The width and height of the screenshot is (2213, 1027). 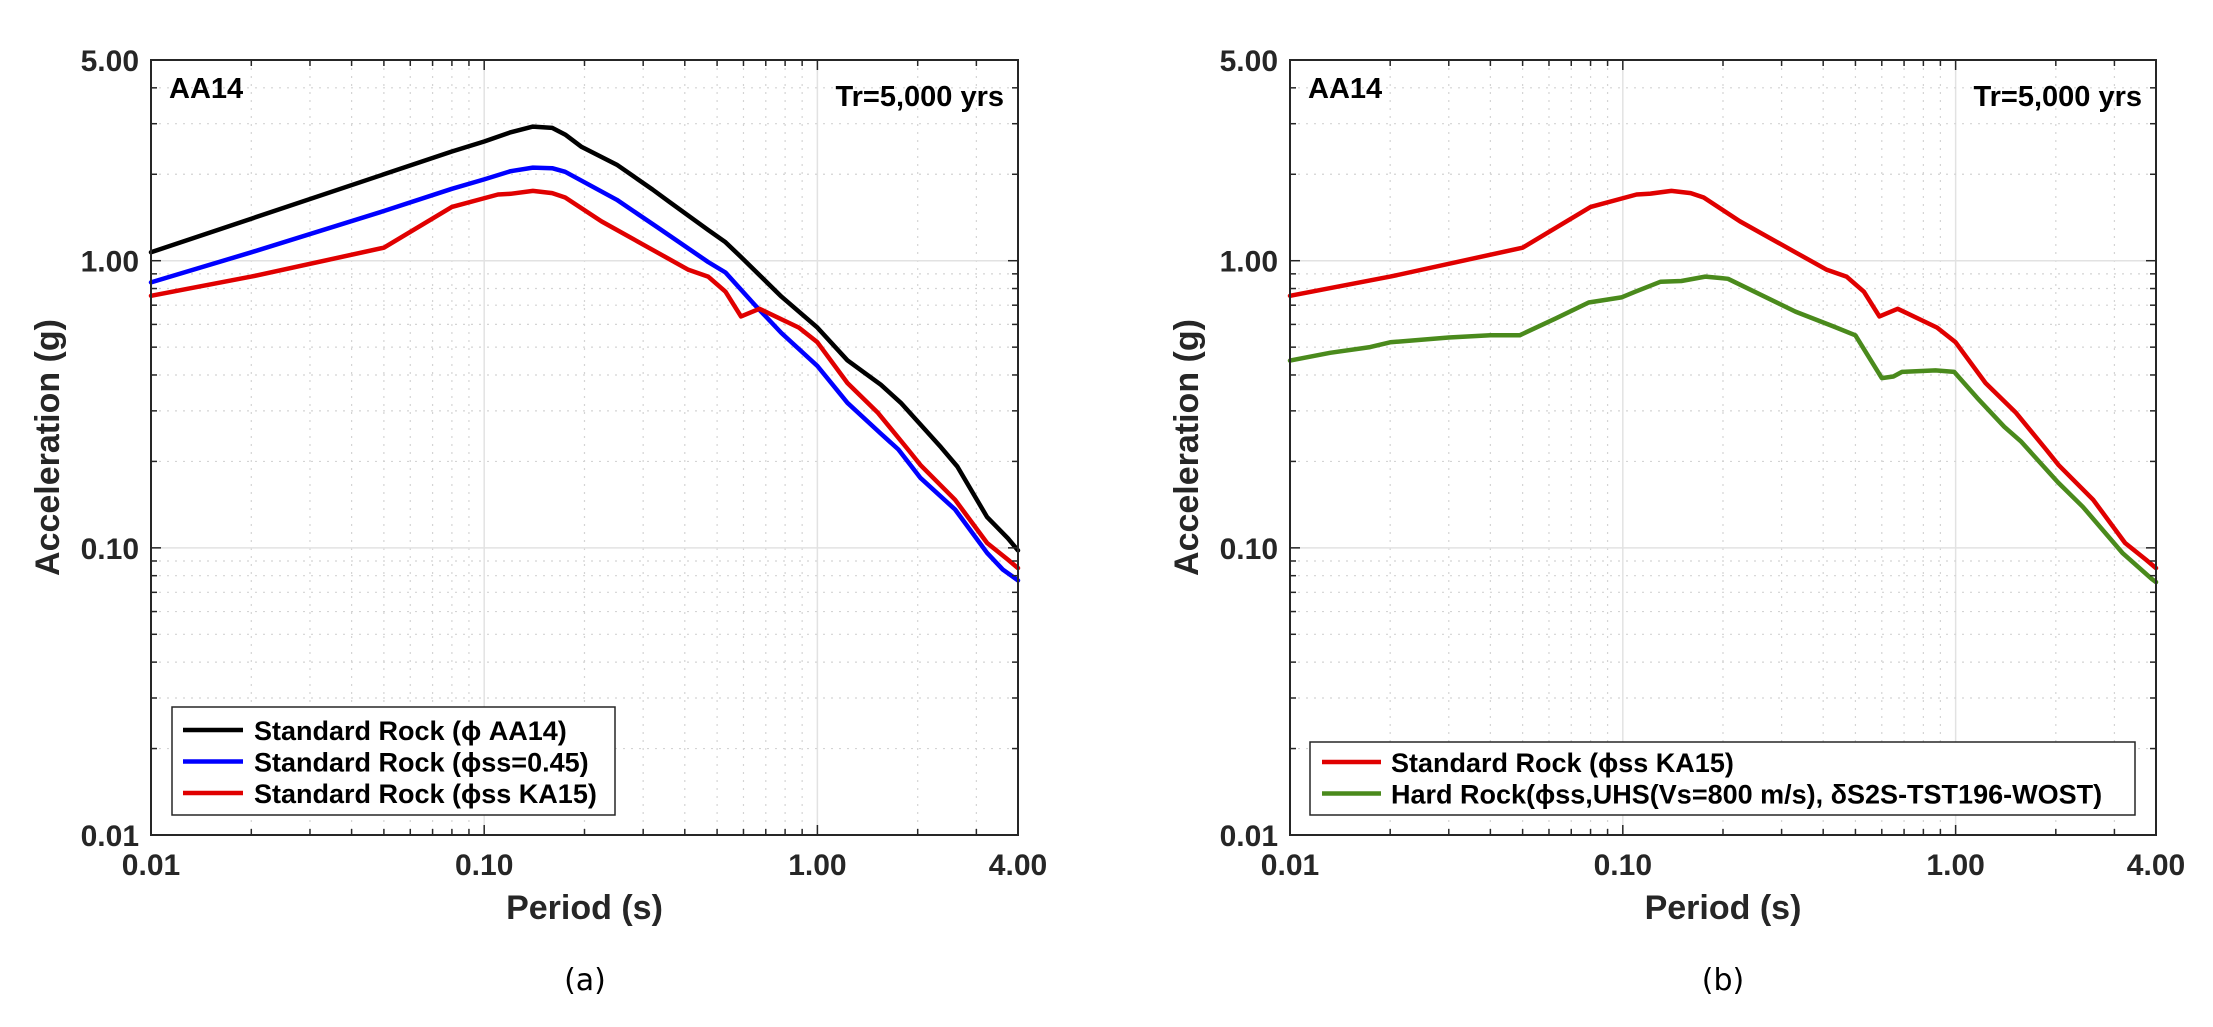 I want to click on panel-caption: (b), so click(x=1723, y=980).